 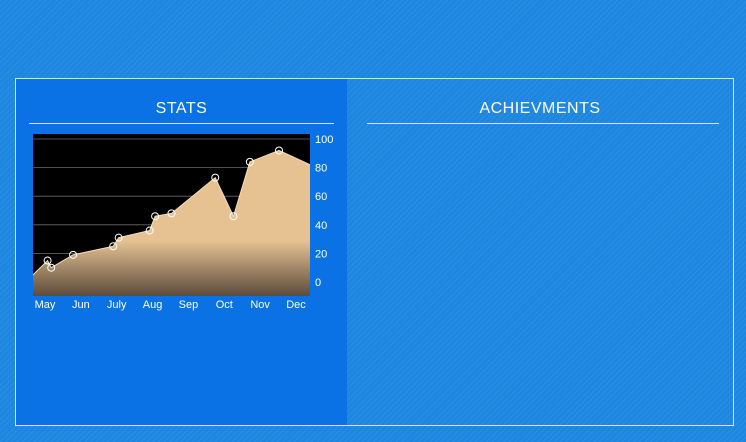 What do you see at coordinates (318, 283) in the screenshot?
I see `y-tick-label: 0` at bounding box center [318, 283].